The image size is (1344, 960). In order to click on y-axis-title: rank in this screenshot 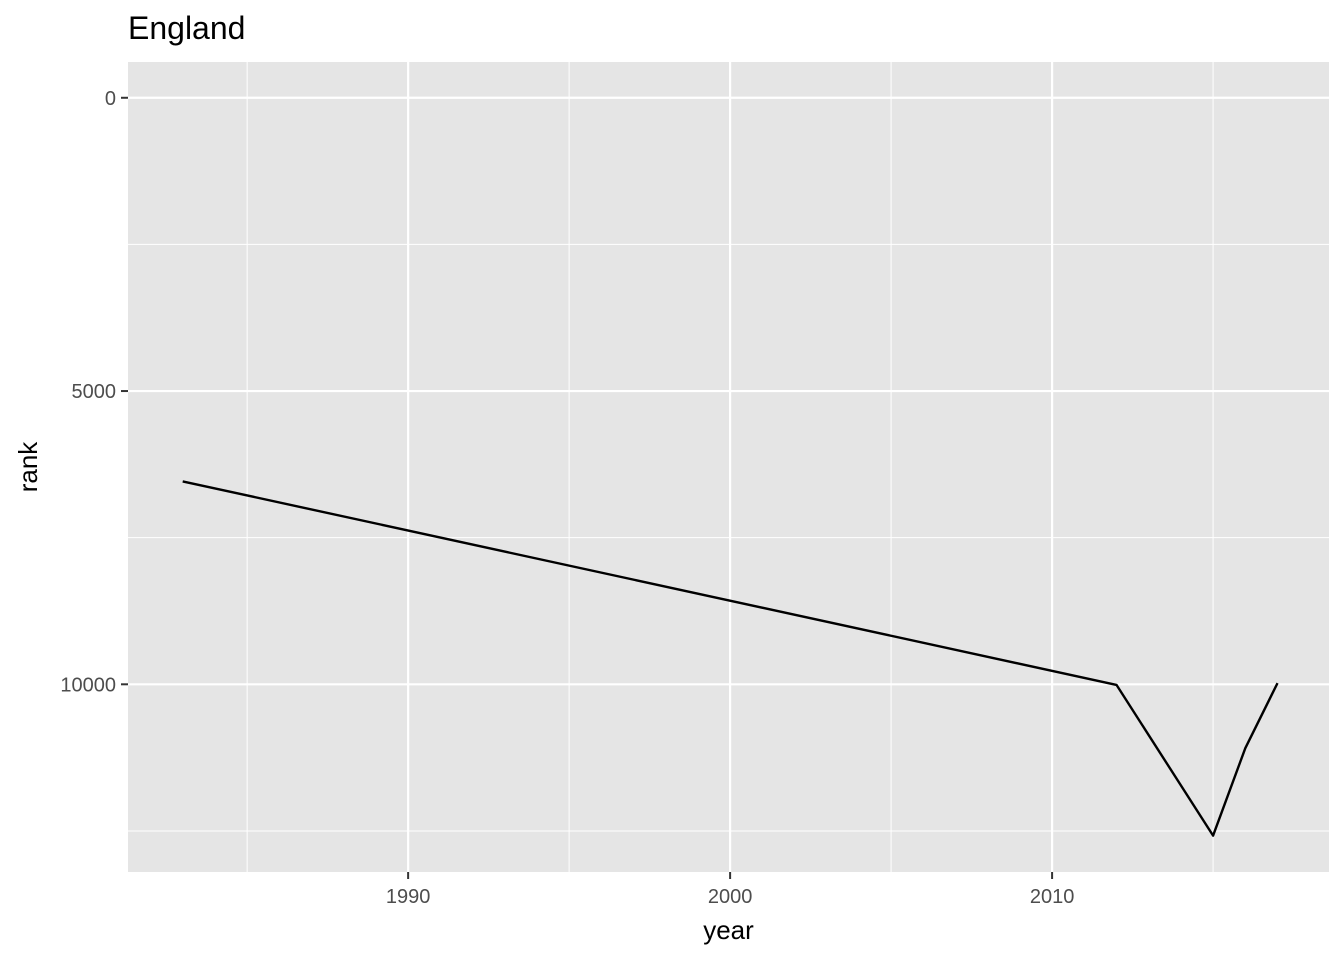, I will do `click(28, 467)`.